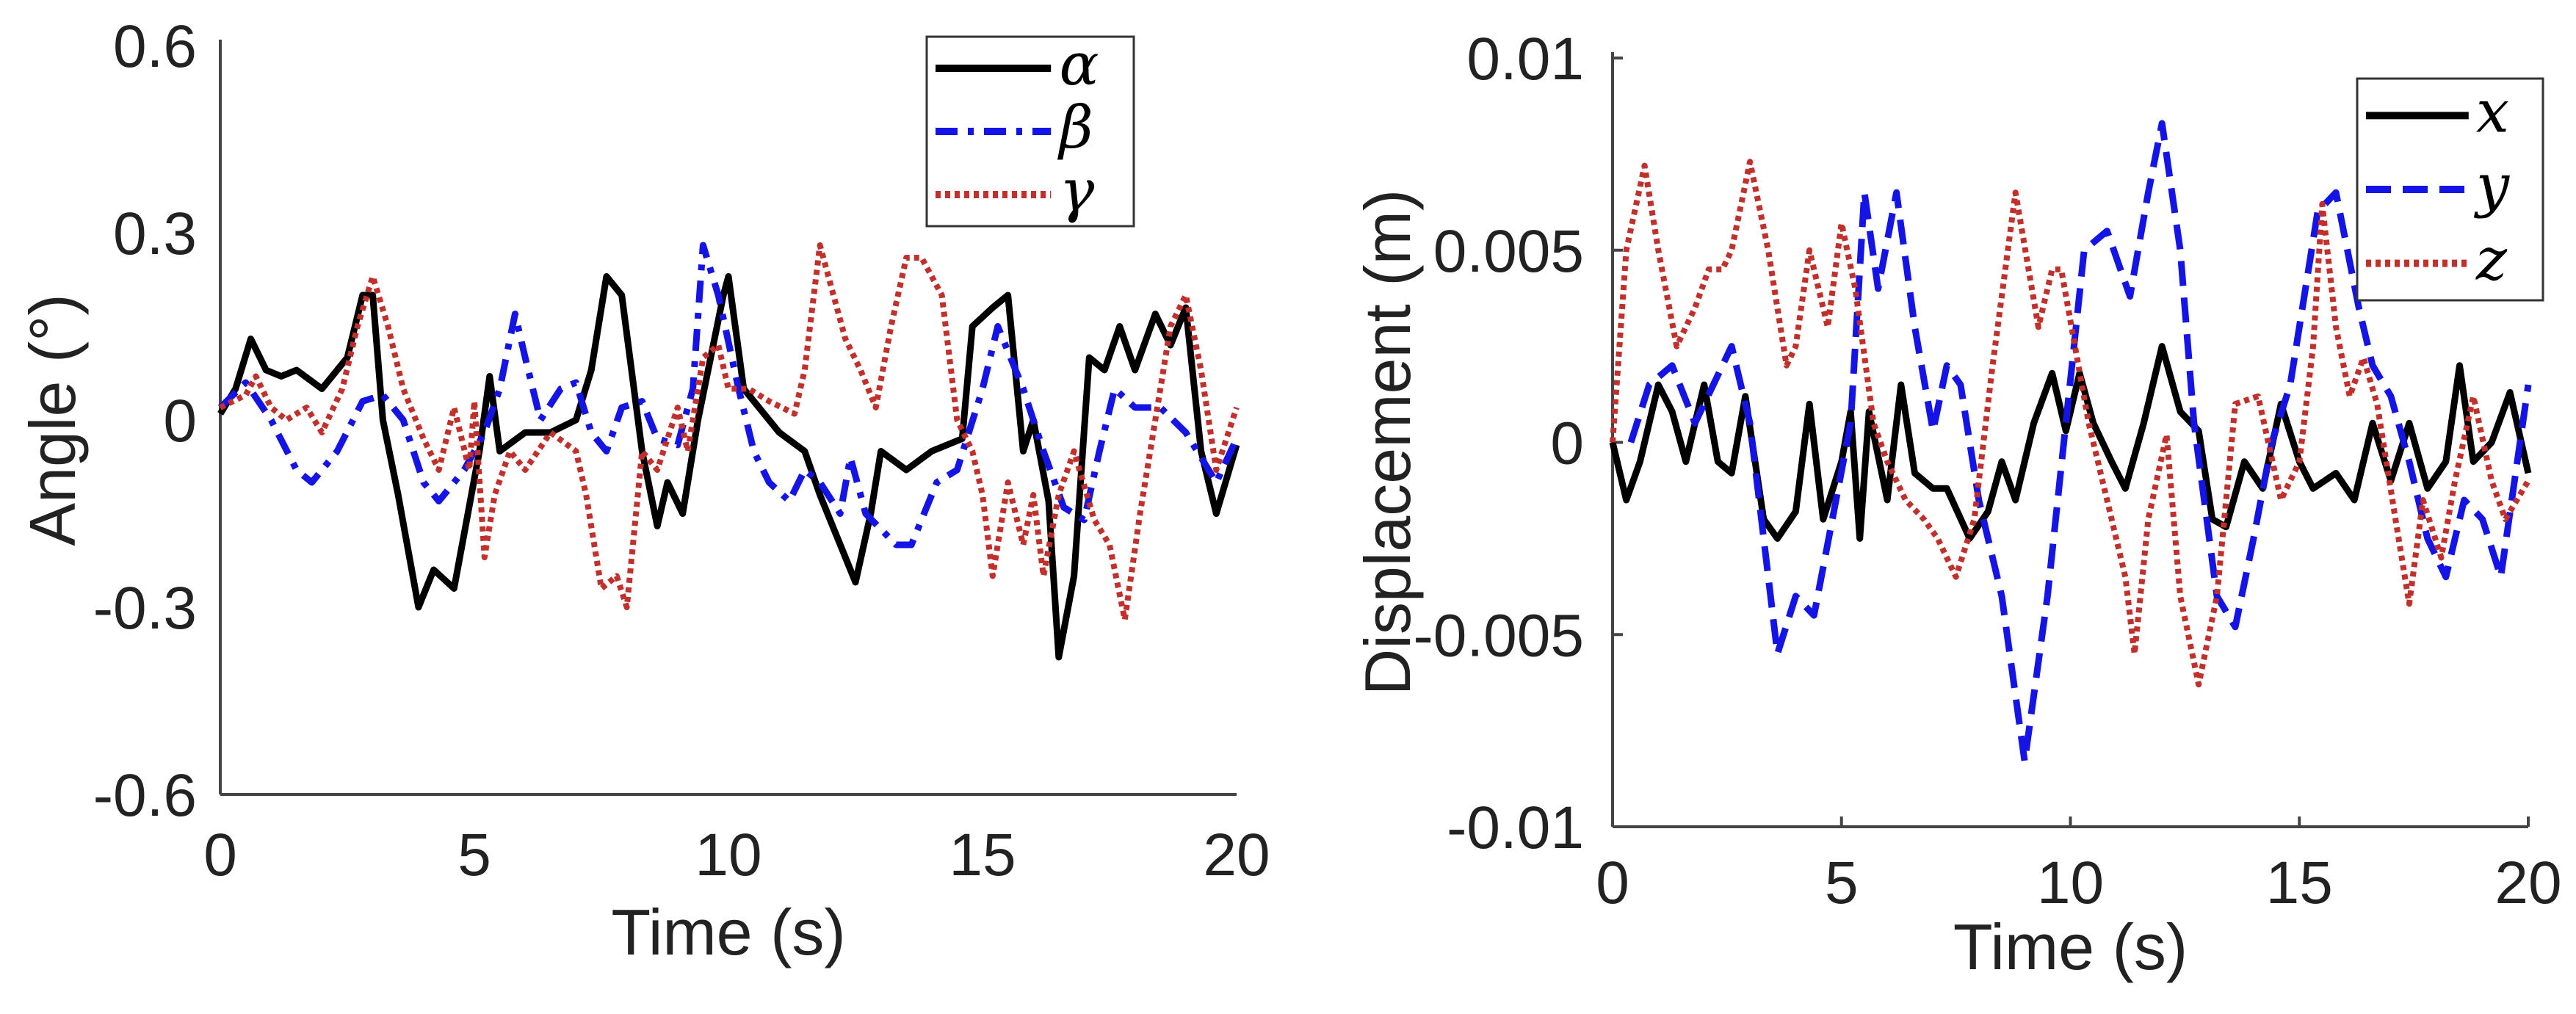 The image size is (2576, 1014). I want to click on y-tick-label: -0.6, so click(145, 795).